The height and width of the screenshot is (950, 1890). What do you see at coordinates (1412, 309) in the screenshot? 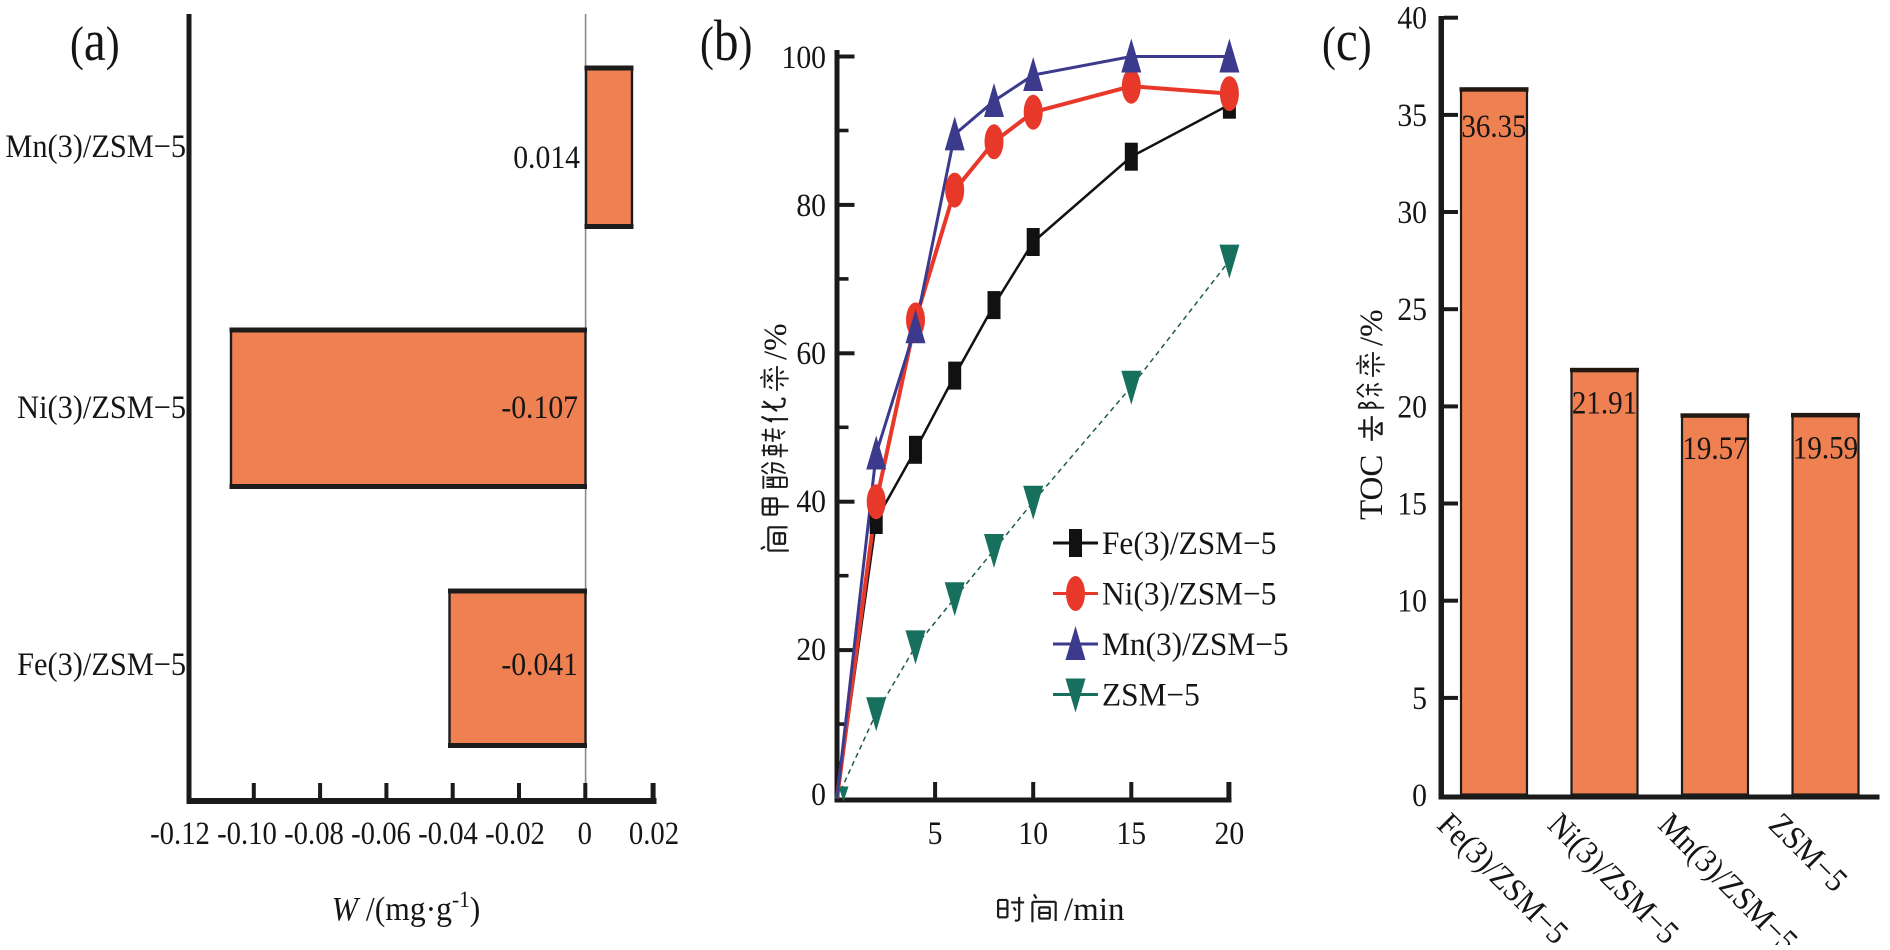
I see `svg-text: 25` at bounding box center [1412, 309].